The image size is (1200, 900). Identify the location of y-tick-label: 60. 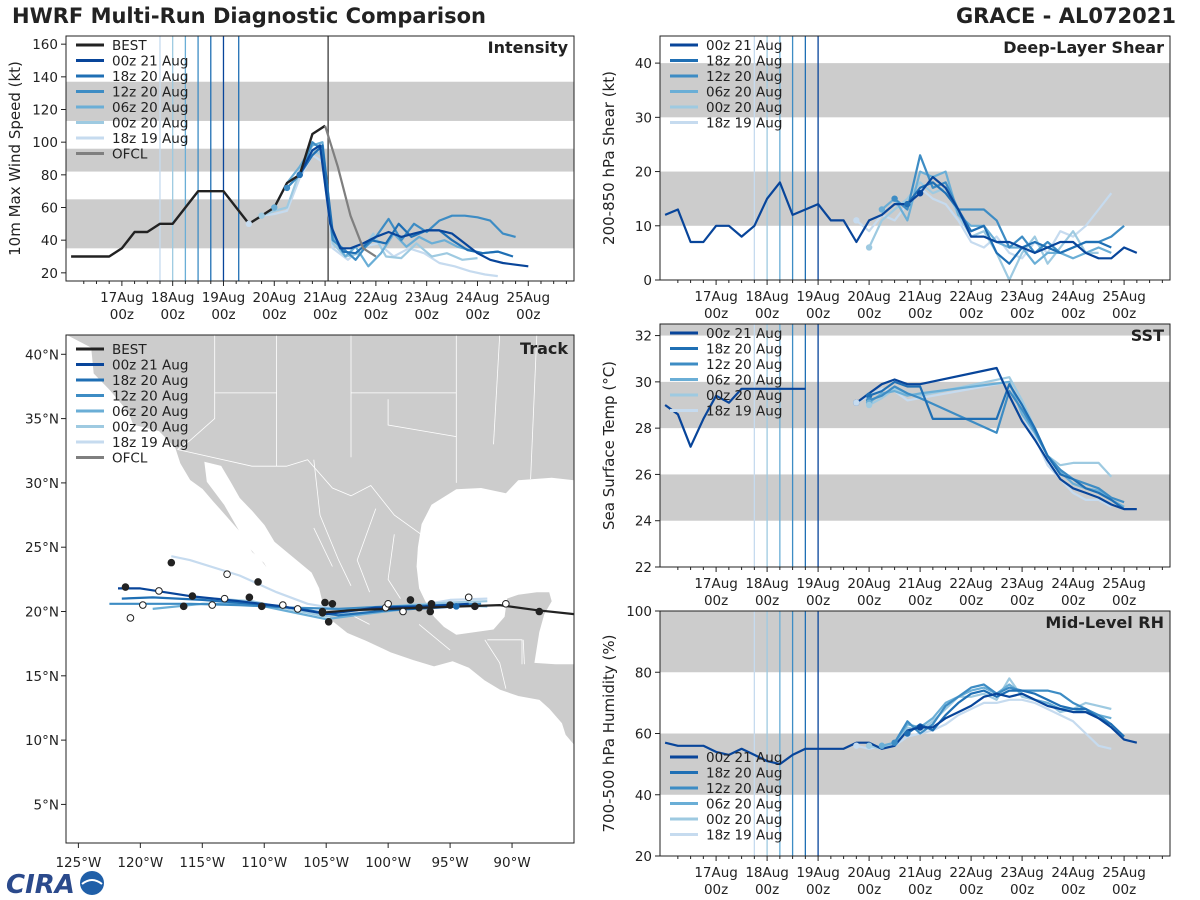
(49, 209).